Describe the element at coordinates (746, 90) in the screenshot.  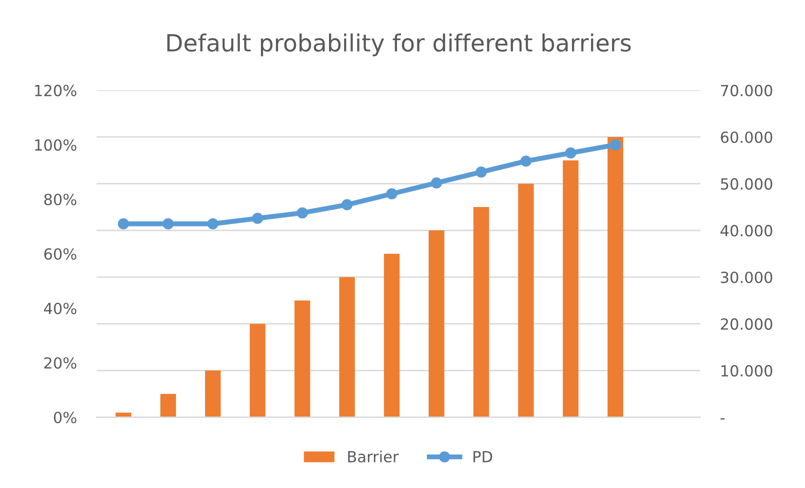
I see `y2-tick-label: 70.000` at that location.